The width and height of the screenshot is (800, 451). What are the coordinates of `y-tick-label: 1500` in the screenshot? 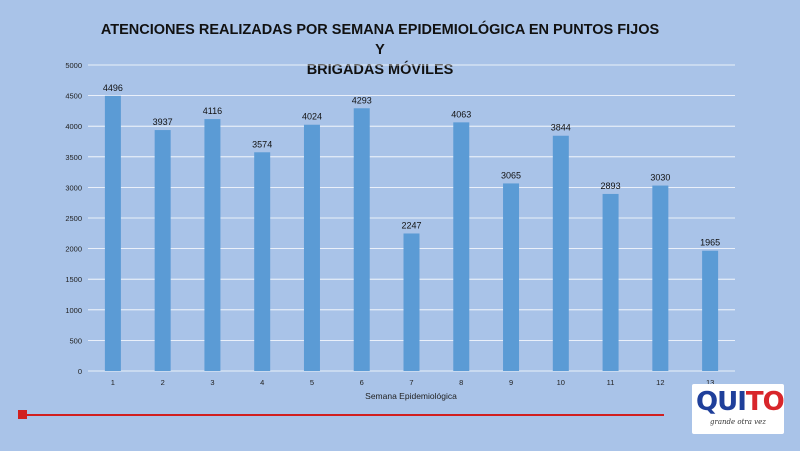 It's located at (73, 279).